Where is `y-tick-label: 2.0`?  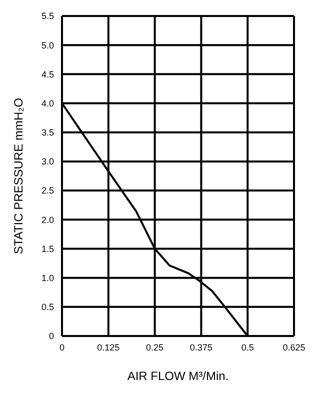 y-tick-label: 2.0 is located at coordinates (47, 219).